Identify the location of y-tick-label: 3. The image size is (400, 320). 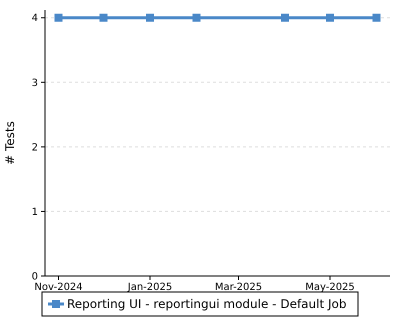
(35, 83).